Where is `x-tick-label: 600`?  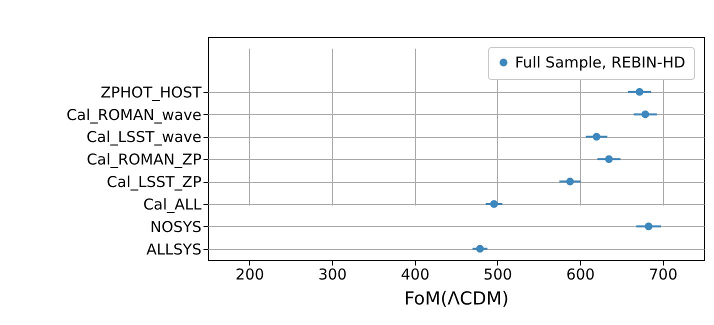 x-tick-label: 600 is located at coordinates (580, 275).